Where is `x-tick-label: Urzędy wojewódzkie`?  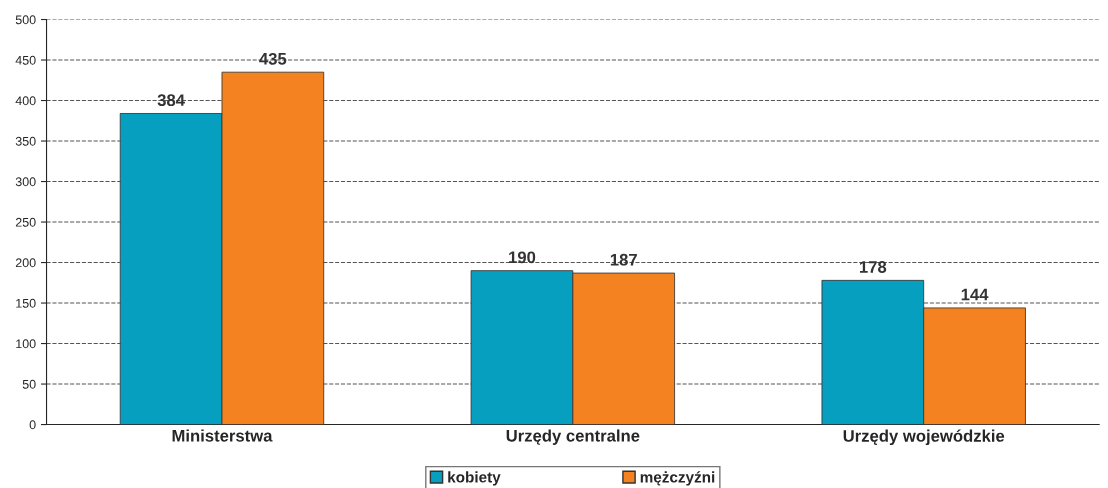 x-tick-label: Urzędy wojewódzkie is located at coordinates (924, 437).